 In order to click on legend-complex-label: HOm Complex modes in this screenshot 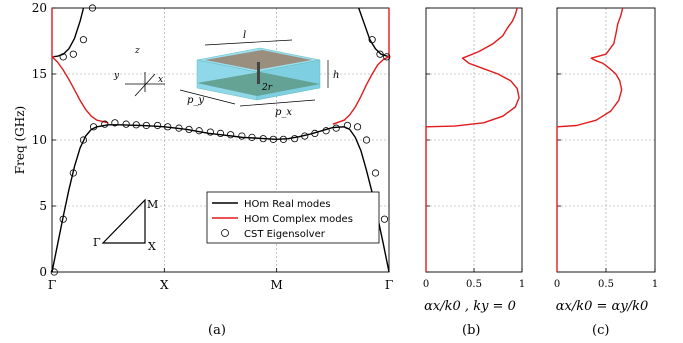, I will do `click(298, 219)`.